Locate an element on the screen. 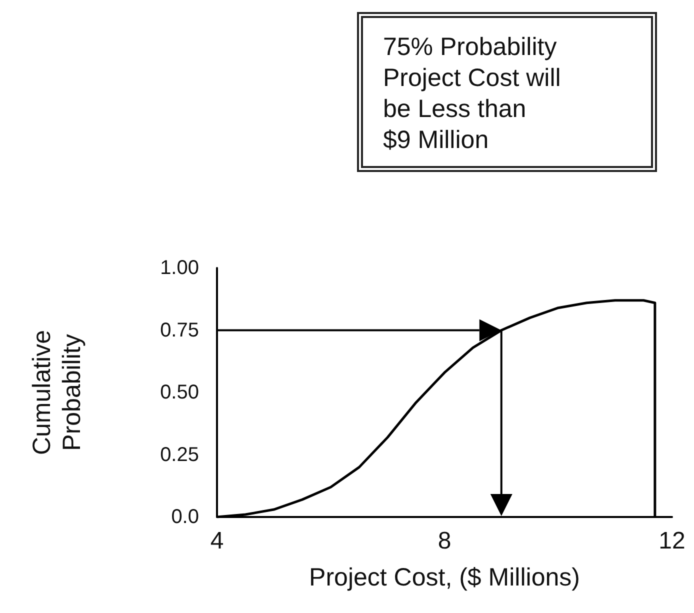  x-axis-title: Project Cost, ($ Millions) is located at coordinates (444, 578).